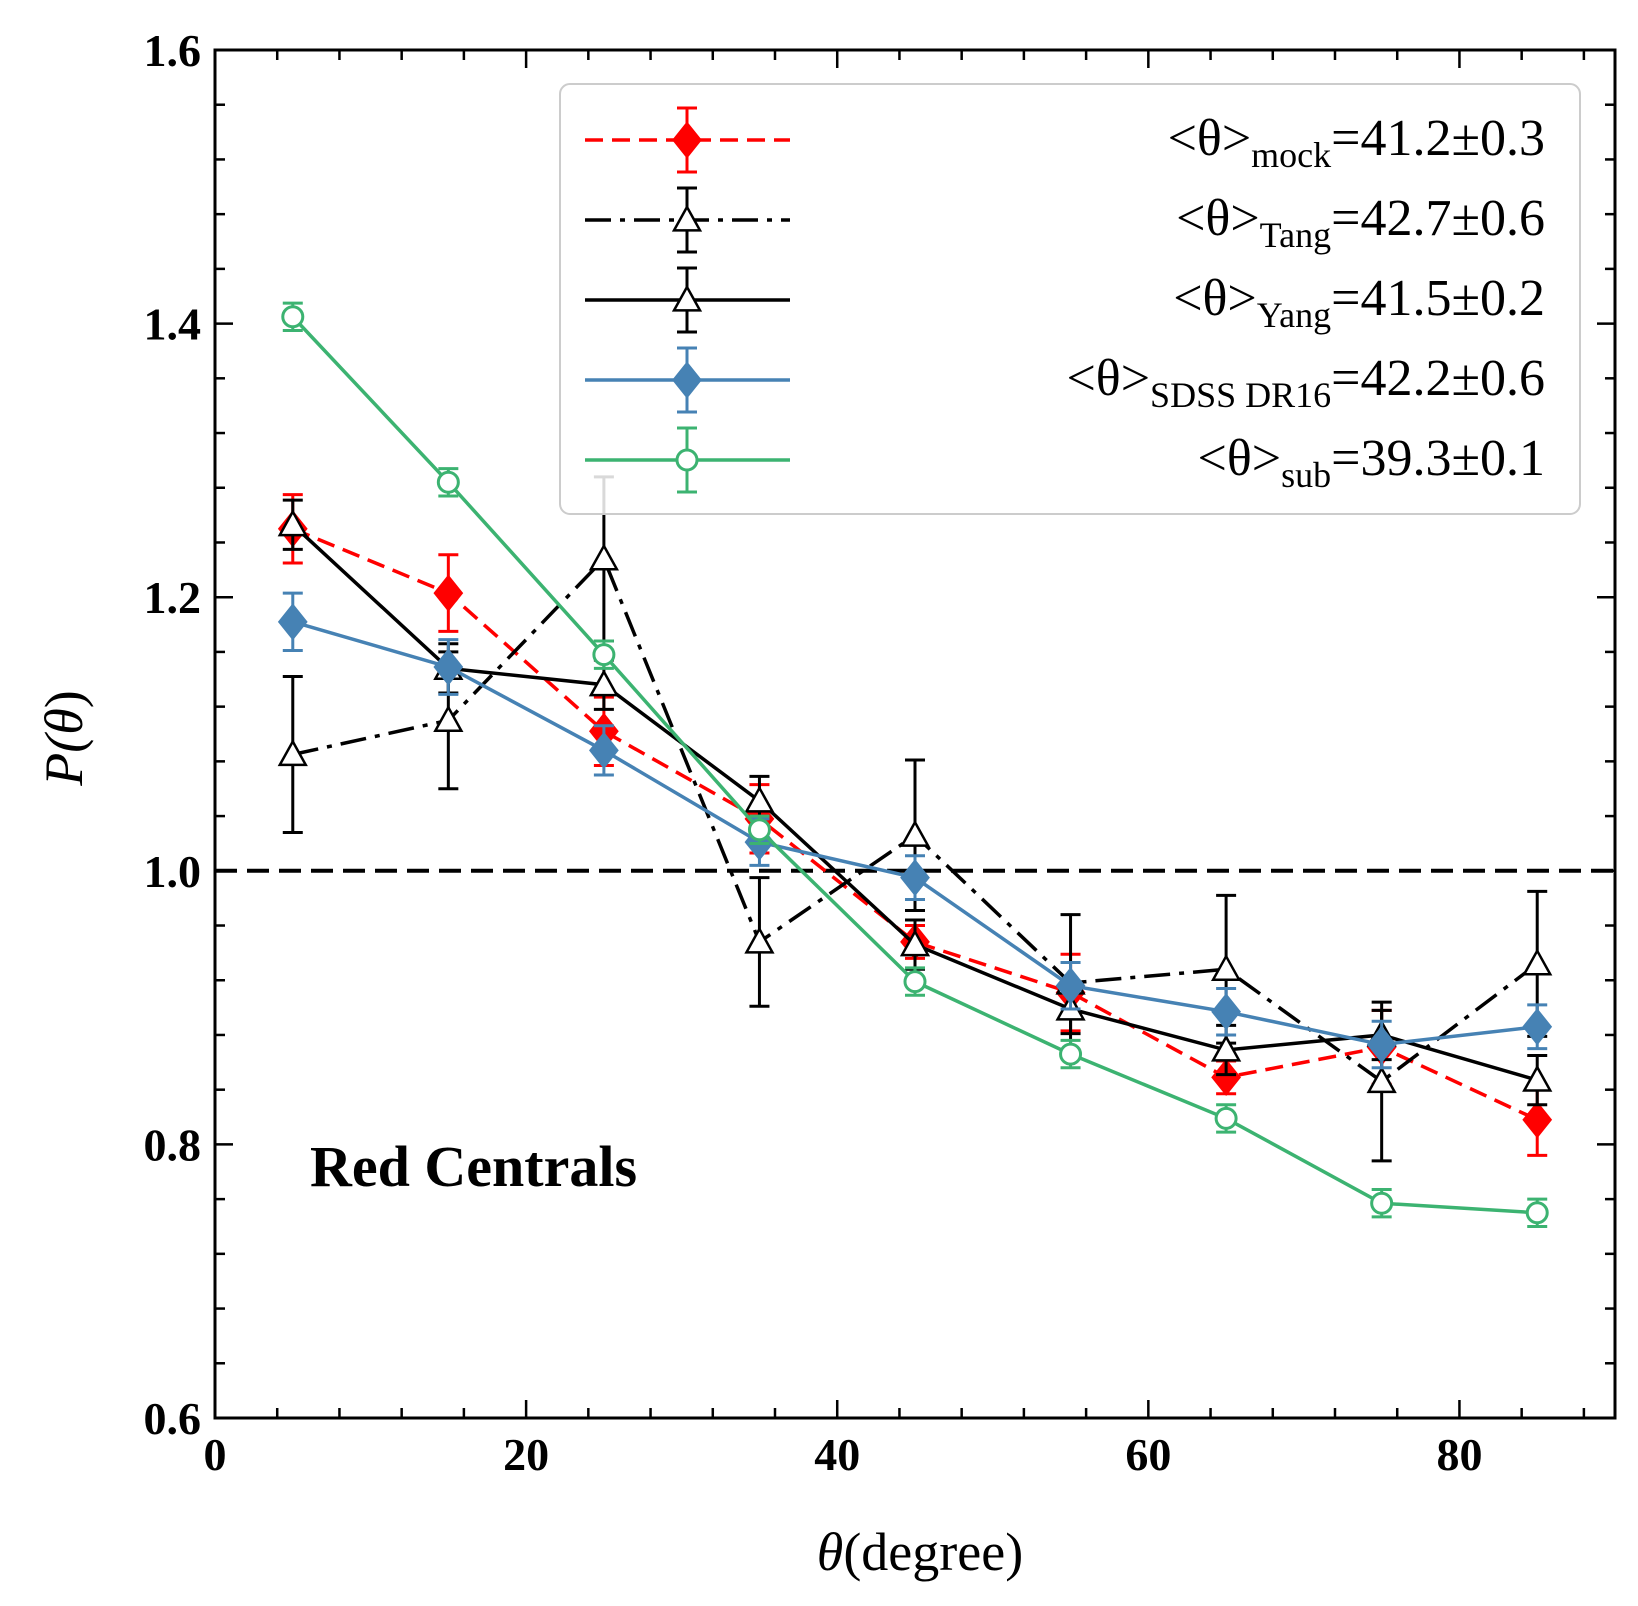 This screenshot has width=1638, height=1606. I want to click on legend-mock-sub: mock, so click(1291, 155).